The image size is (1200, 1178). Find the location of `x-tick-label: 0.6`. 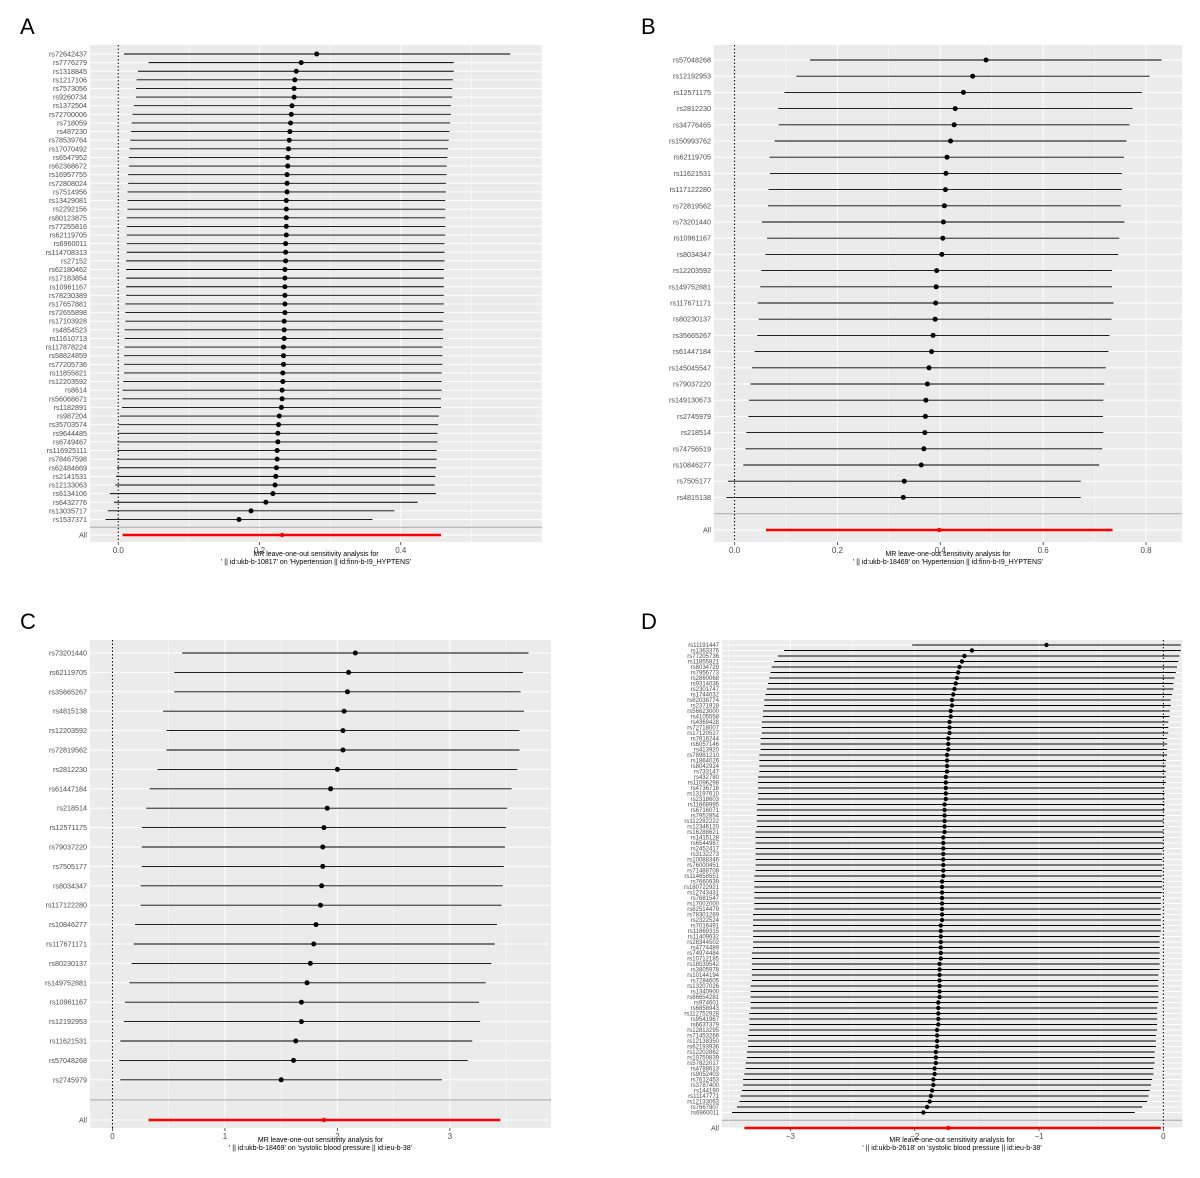

x-tick-label: 0.6 is located at coordinates (1044, 550).